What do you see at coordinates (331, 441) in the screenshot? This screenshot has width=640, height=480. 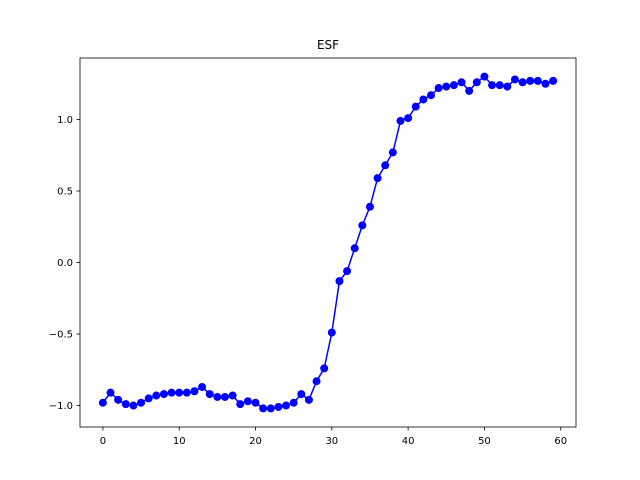 I see `x-tick-label: 30` at bounding box center [331, 441].